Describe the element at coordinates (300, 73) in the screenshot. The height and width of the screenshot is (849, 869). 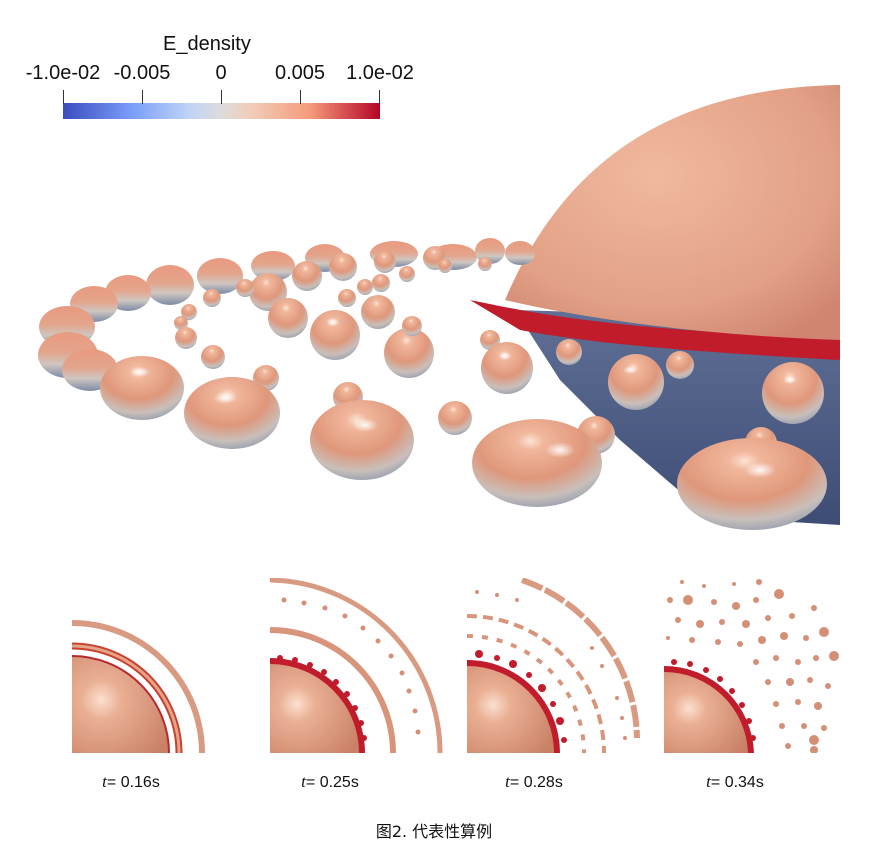
I see `colorbar-tick-label: 0.005` at that location.